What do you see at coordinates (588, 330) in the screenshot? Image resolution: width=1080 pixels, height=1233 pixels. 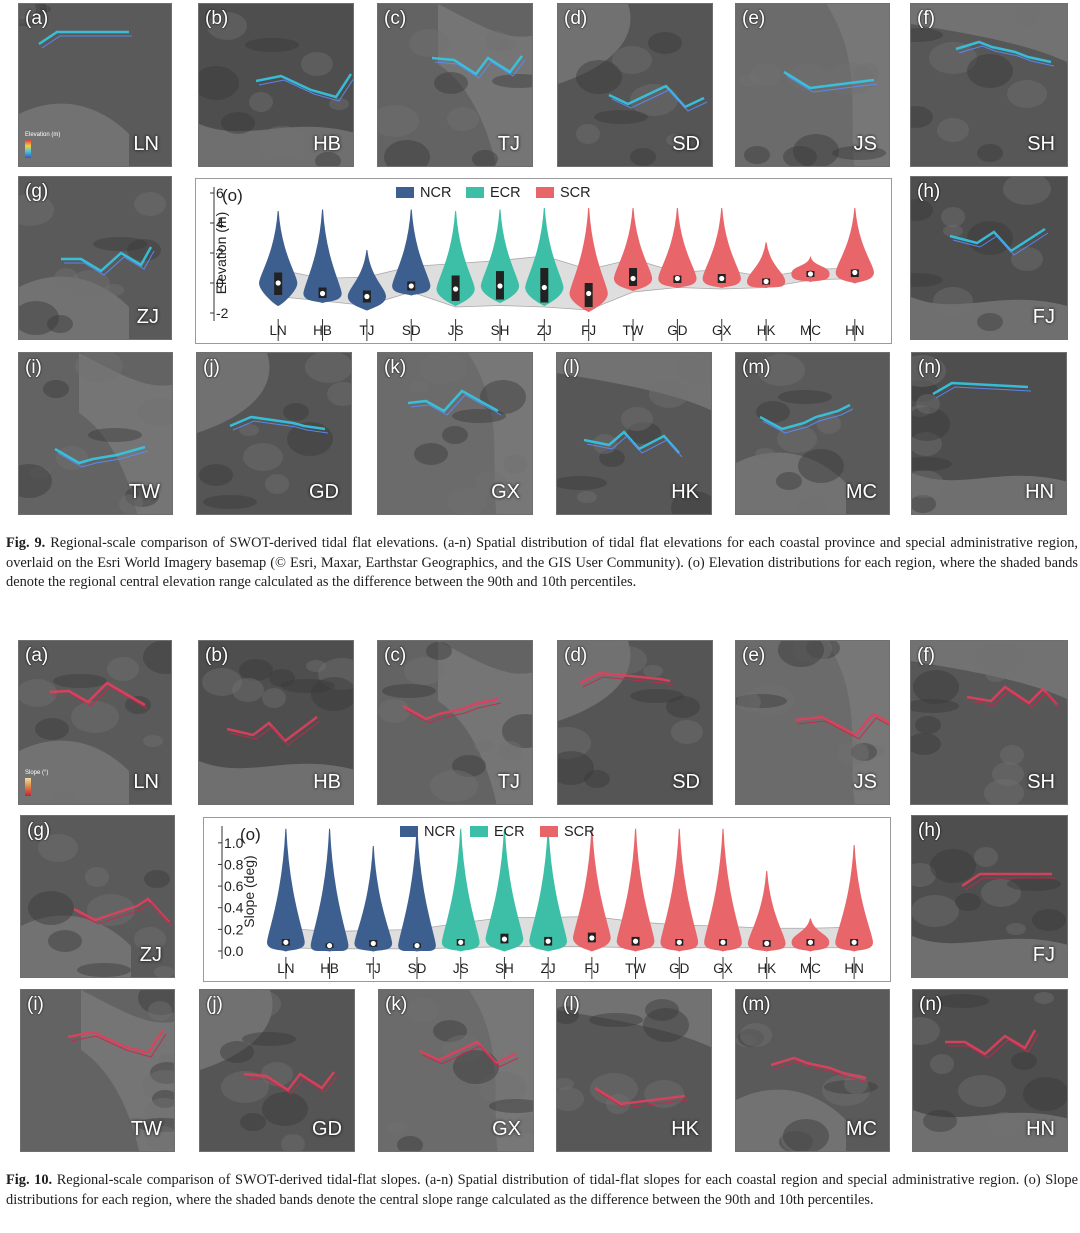 I see `x-tick-label: FJ` at bounding box center [588, 330].